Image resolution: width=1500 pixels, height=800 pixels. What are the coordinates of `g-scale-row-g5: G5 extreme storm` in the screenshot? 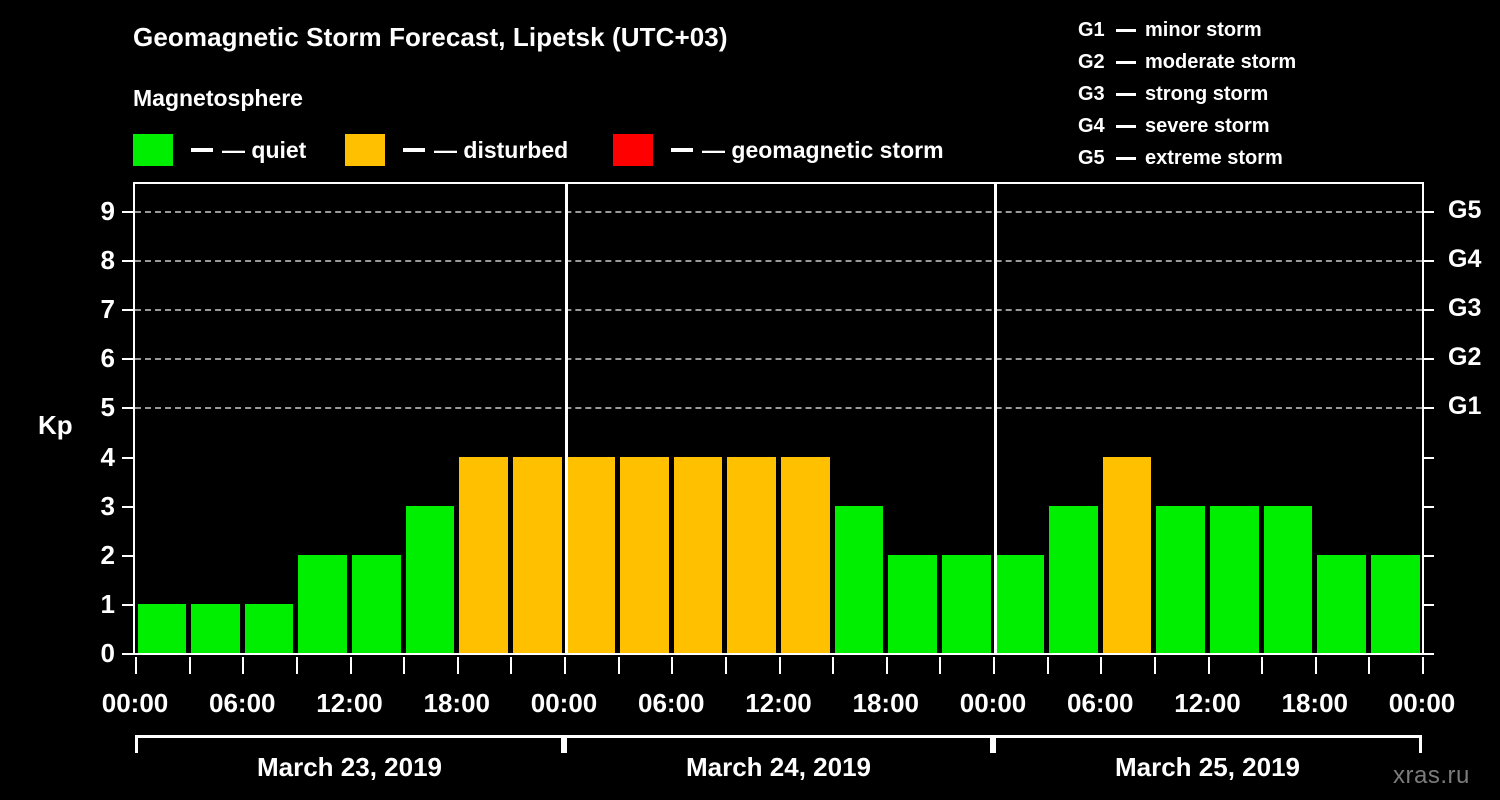 It's located at (1187, 158).